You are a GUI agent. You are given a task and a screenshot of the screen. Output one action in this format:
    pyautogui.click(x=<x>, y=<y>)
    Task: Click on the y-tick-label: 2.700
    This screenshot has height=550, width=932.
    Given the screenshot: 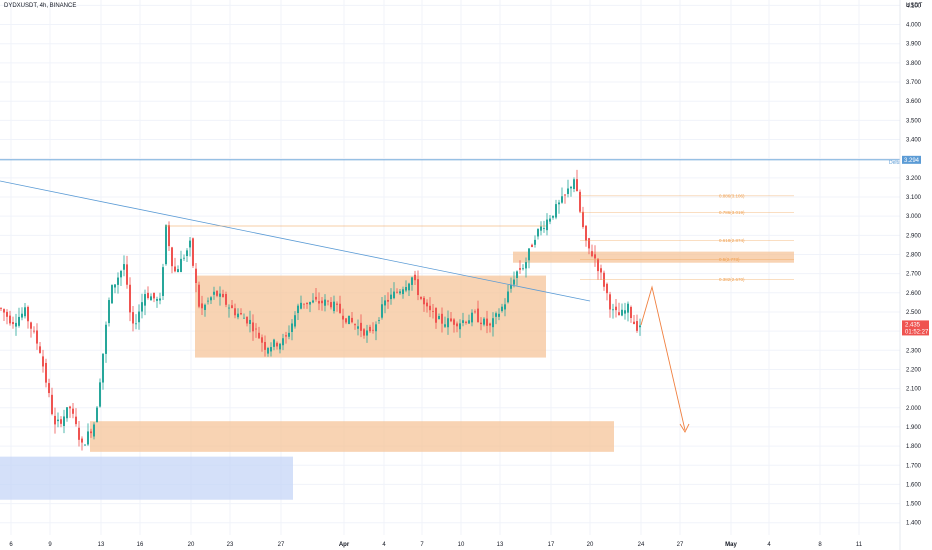 What is the action you would take?
    pyautogui.click(x=914, y=275)
    